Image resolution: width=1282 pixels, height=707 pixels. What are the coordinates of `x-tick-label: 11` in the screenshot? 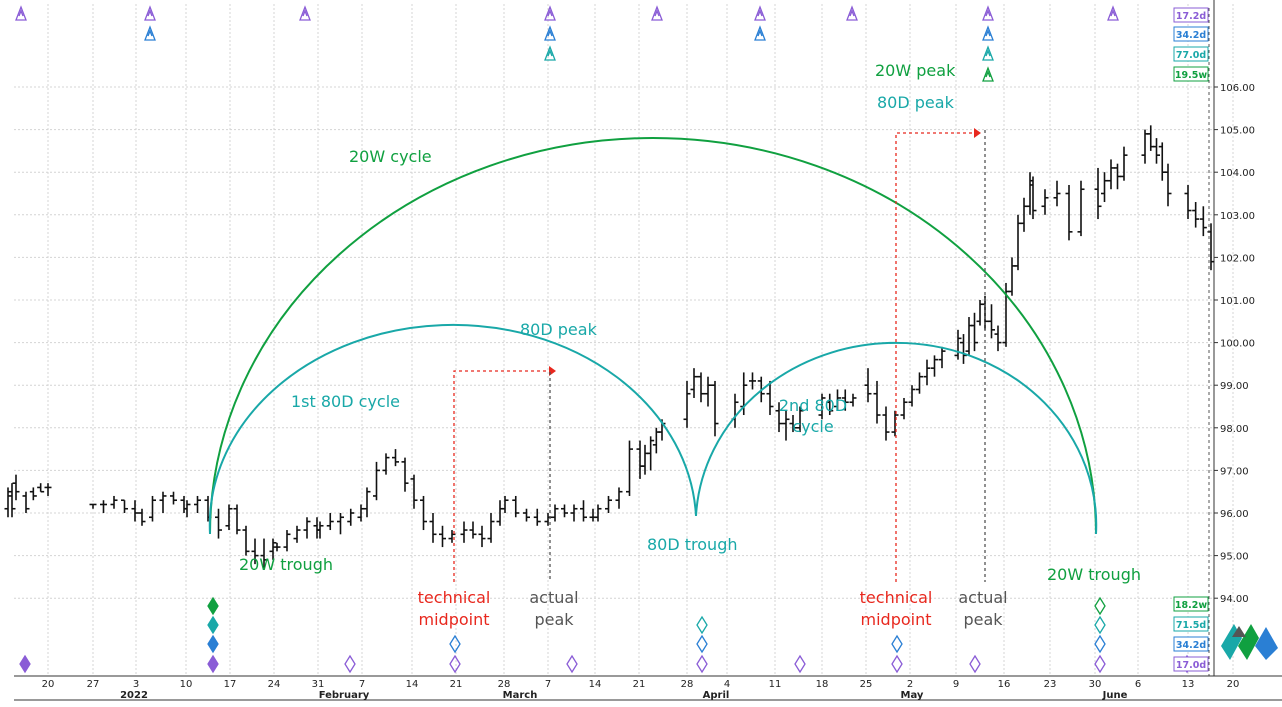 It's located at (775, 684).